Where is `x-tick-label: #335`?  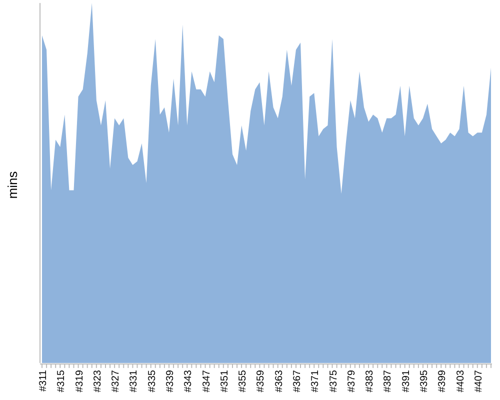 x-tick-label: #335 is located at coordinates (152, 381).